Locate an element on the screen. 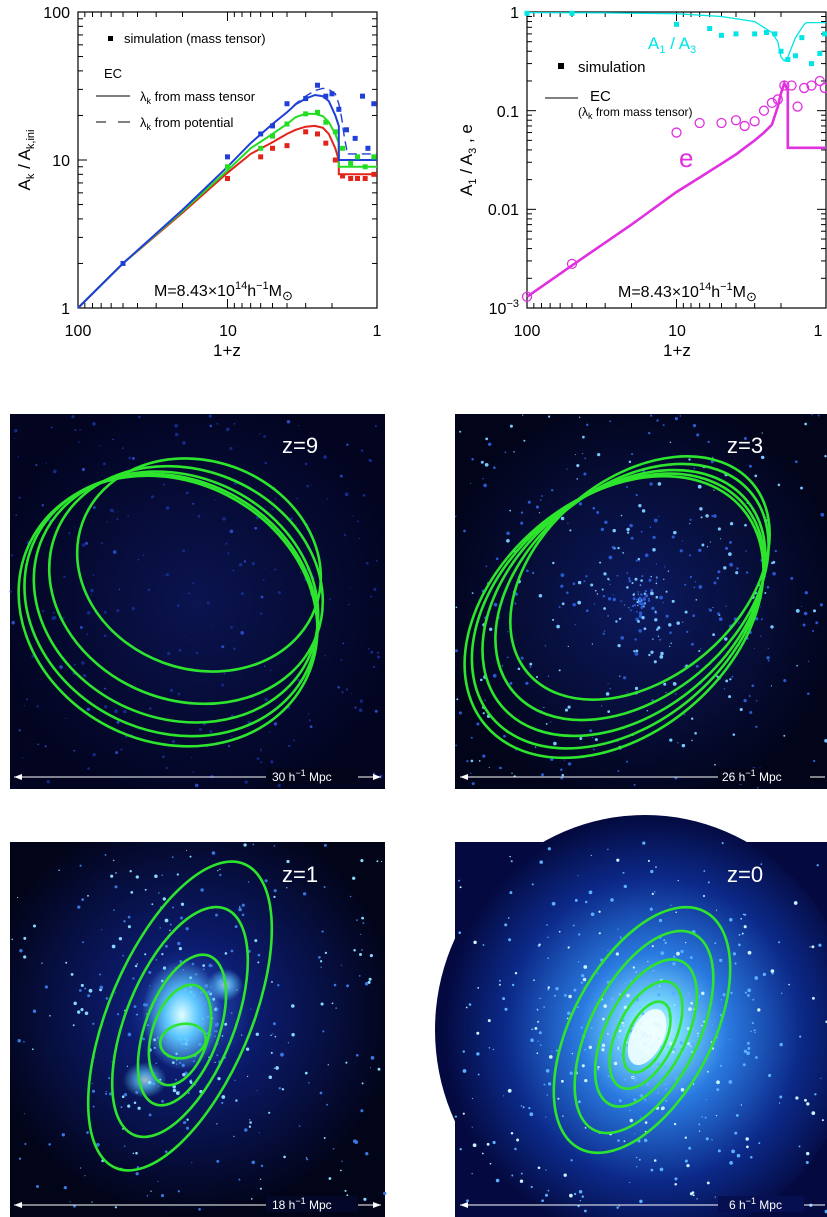  ec-mass-tensor-line is located at coordinates (227, 216).